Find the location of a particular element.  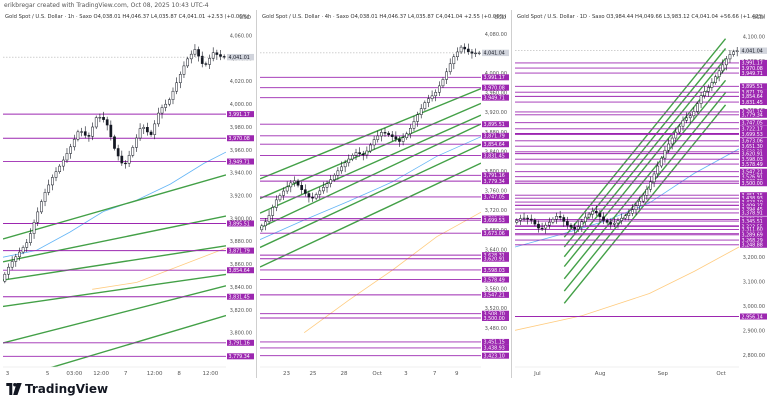

level-label: 3,578.49 is located at coordinates (494, 280).